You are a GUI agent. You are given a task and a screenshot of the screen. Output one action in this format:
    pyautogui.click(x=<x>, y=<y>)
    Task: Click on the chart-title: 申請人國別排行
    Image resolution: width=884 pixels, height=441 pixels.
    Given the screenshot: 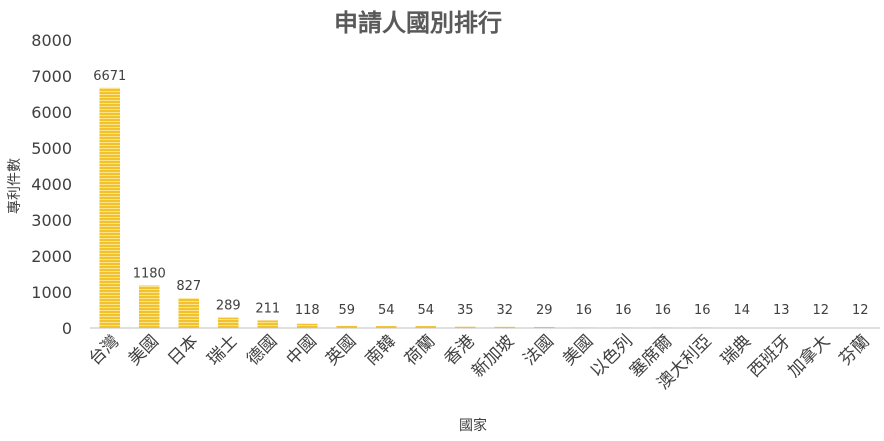 What is the action you would take?
    pyautogui.click(x=418, y=22)
    